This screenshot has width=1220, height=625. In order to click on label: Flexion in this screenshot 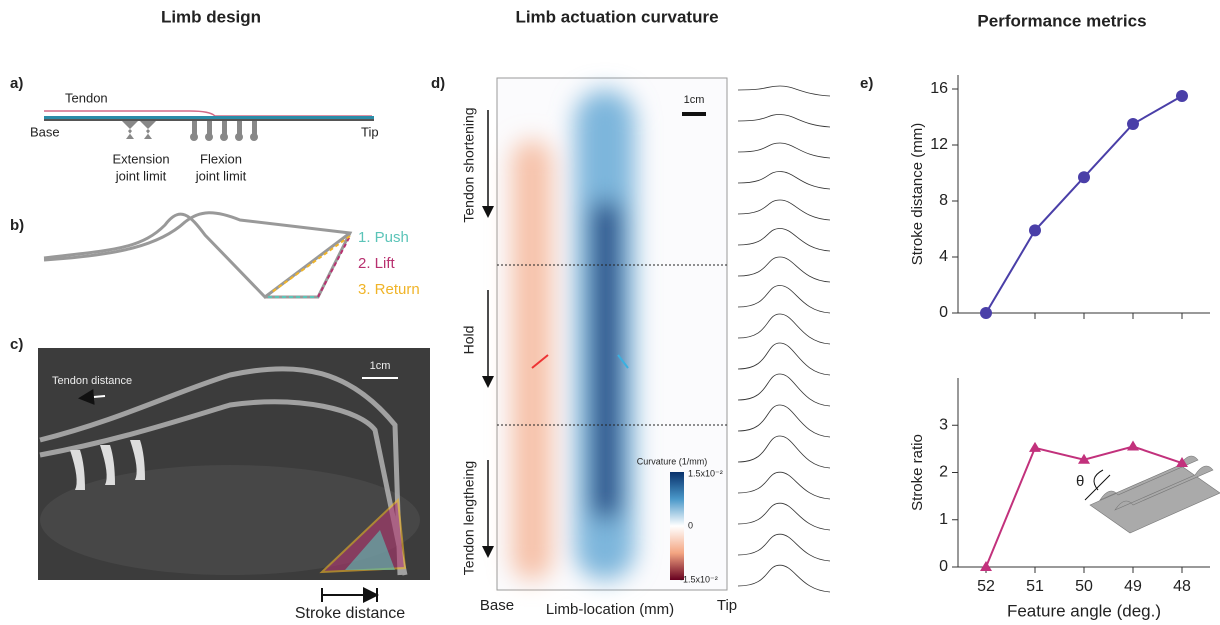, I will do `click(221, 158)`.